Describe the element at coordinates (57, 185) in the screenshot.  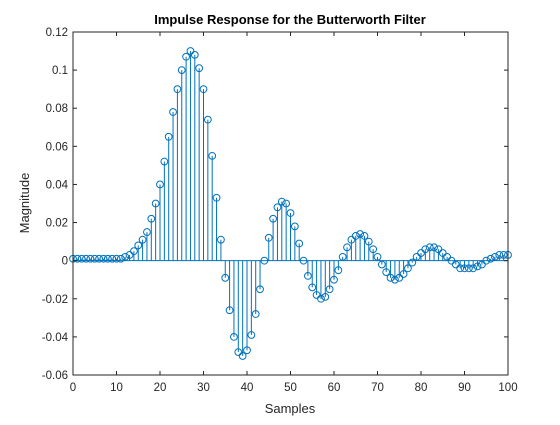
I see `y-tick-label: 0.04` at that location.